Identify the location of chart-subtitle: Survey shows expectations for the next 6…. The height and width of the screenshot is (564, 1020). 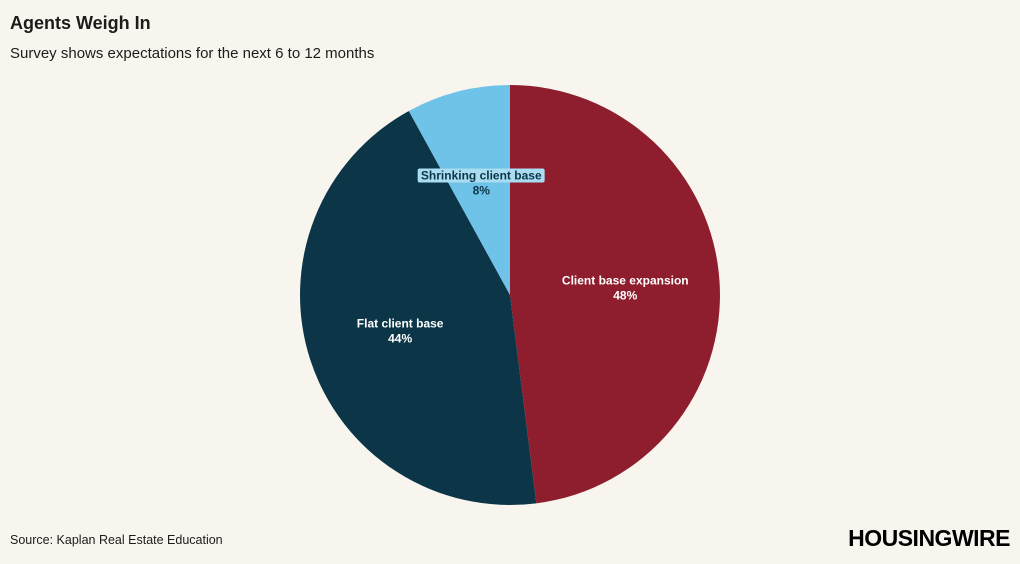
(192, 53).